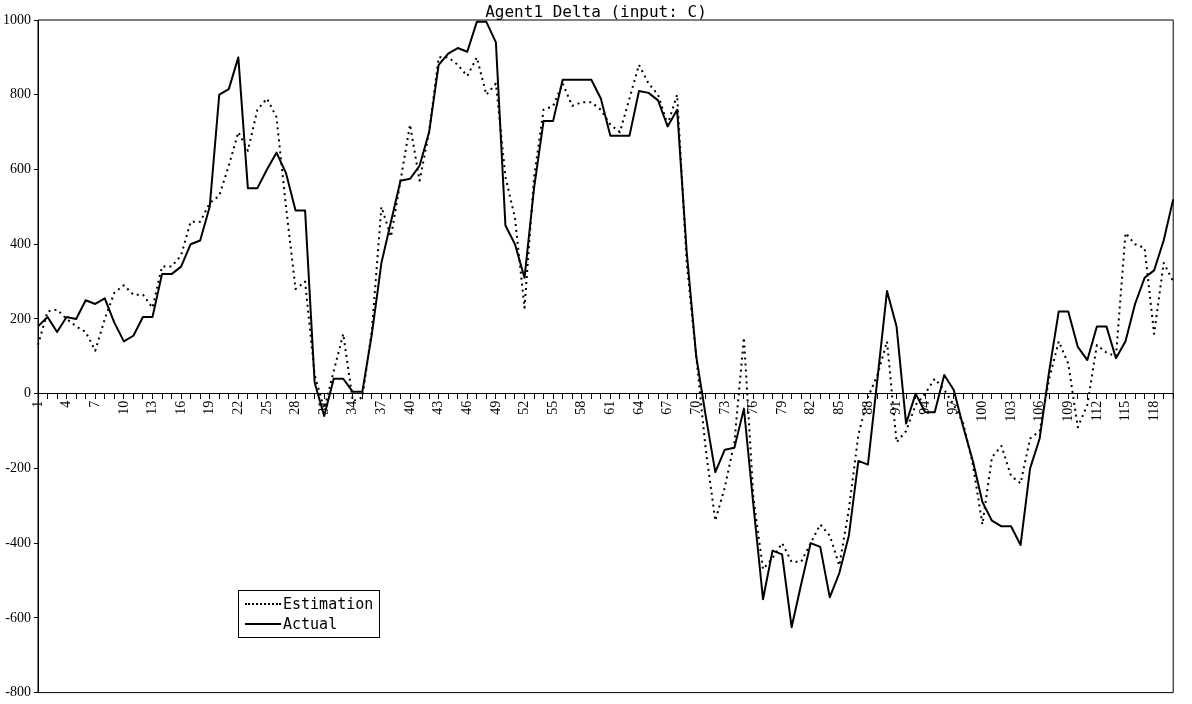 The width and height of the screenshot is (1192, 704). Describe the element at coordinates (94, 404) in the screenshot. I see `x-tick-label: 7` at that location.